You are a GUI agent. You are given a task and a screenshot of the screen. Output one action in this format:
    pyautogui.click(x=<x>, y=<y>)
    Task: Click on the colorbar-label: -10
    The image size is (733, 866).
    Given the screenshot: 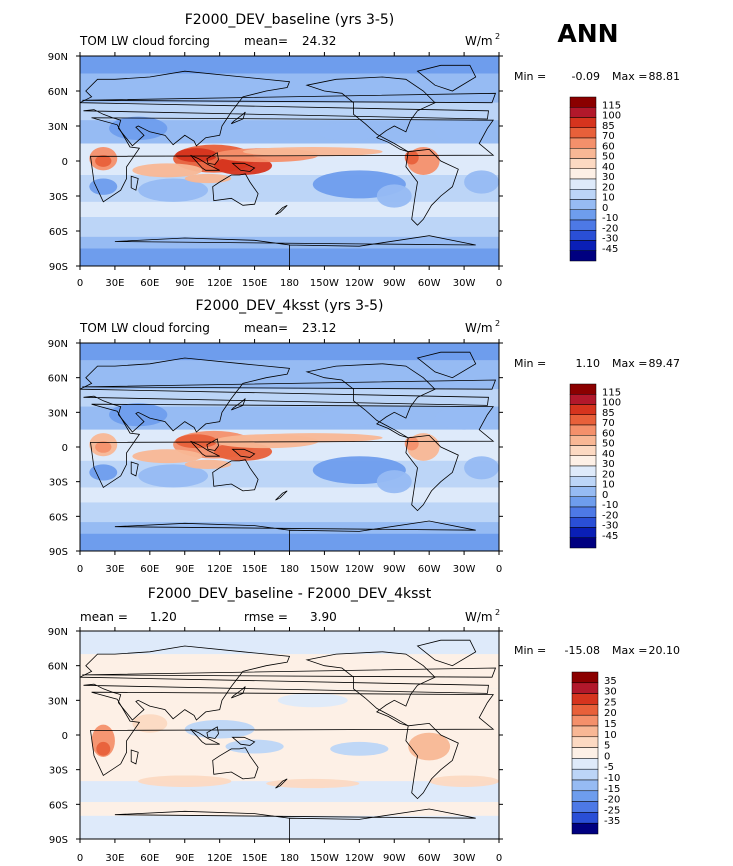 What is the action you would take?
    pyautogui.click(x=610, y=218)
    